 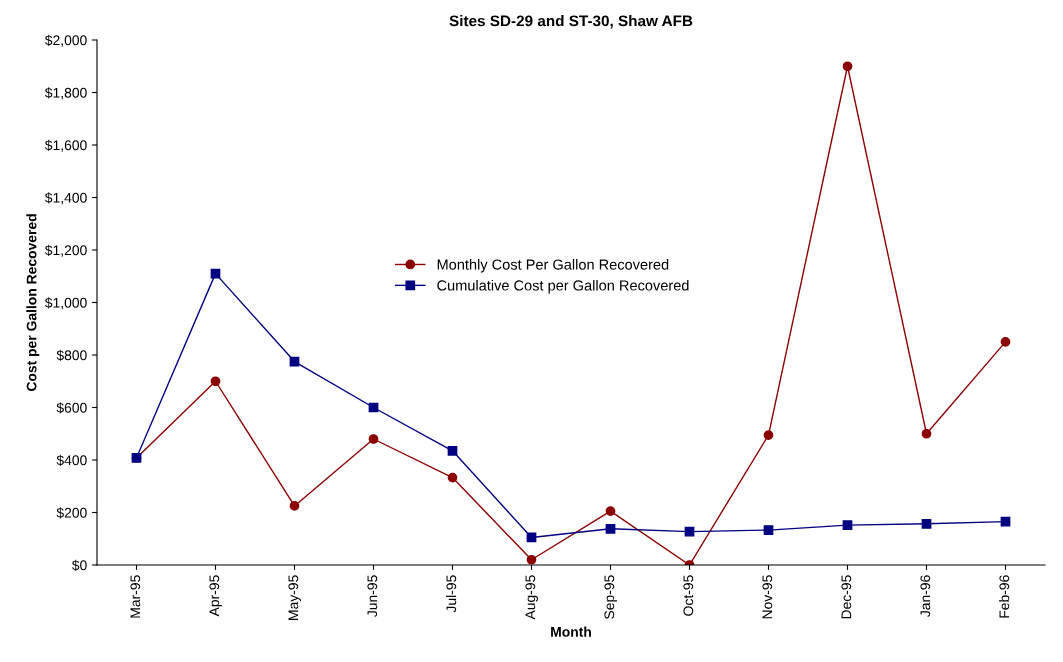 I want to click on y-tick-label: $1,200, so click(x=65, y=250).